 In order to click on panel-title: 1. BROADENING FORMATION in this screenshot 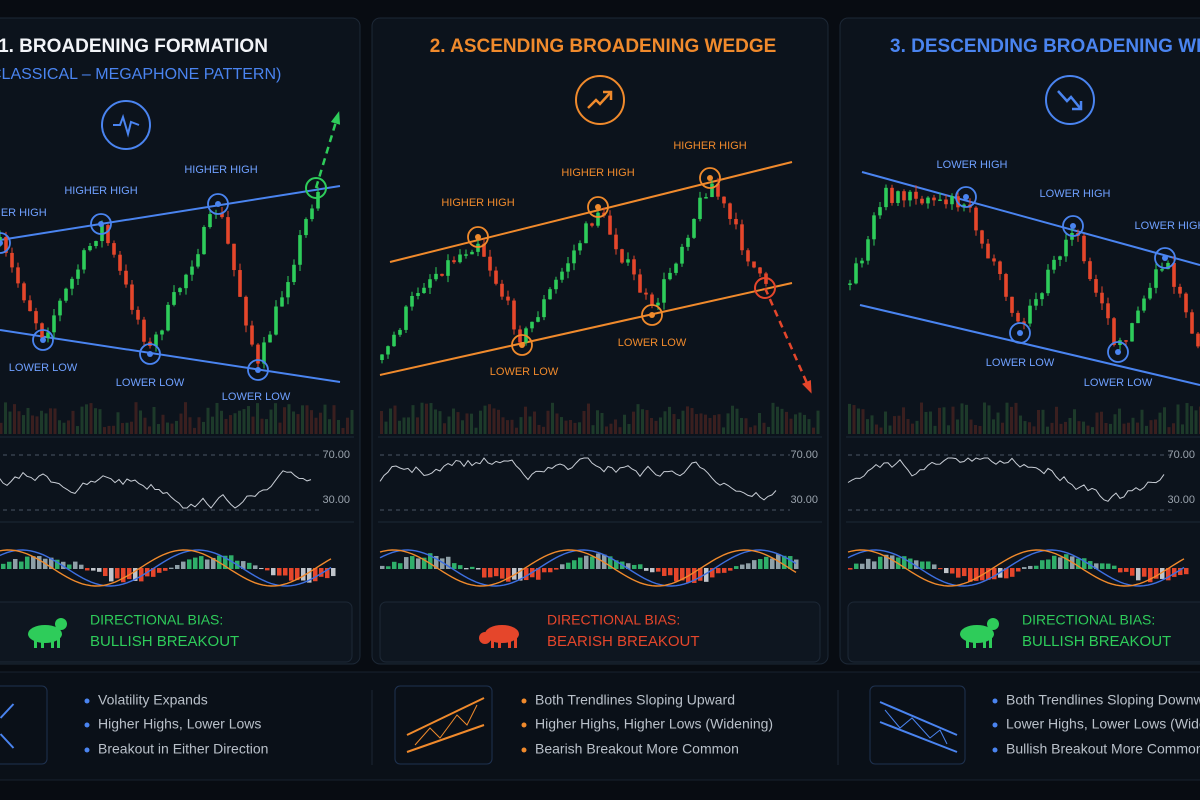, I will do `click(134, 46)`.